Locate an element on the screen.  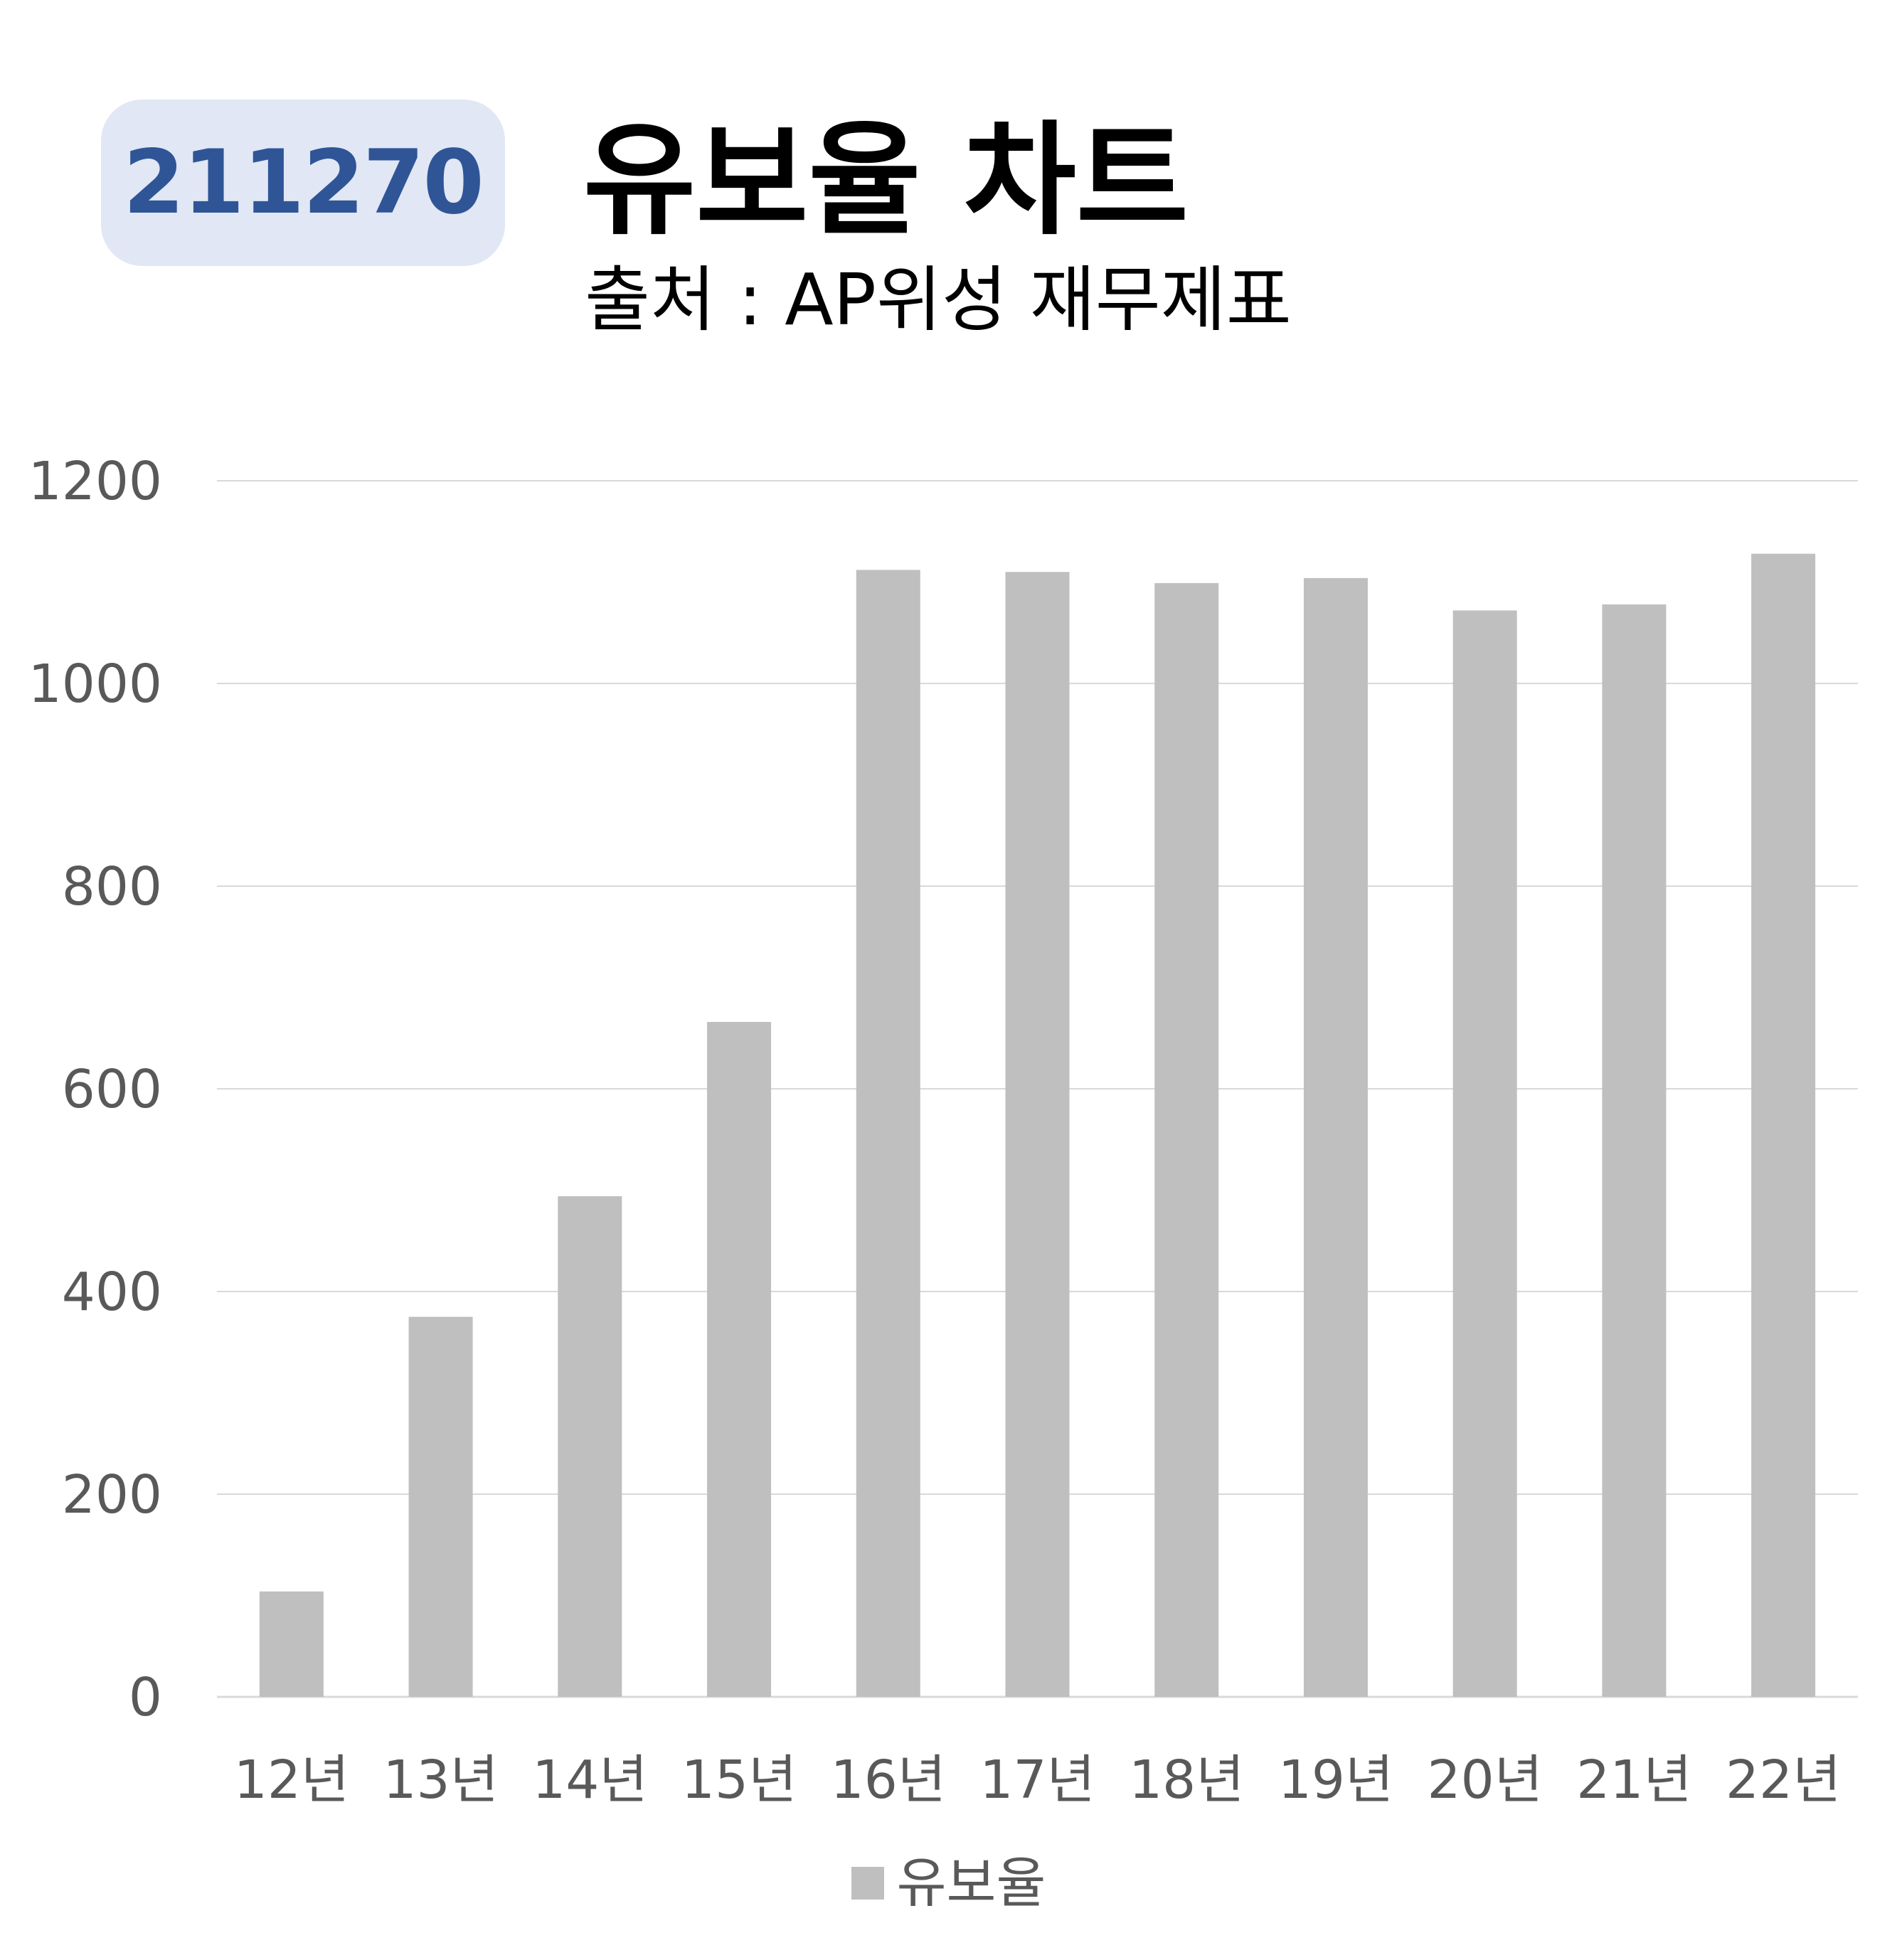
stock-code-badge: 211270 is located at coordinates (303, 183).